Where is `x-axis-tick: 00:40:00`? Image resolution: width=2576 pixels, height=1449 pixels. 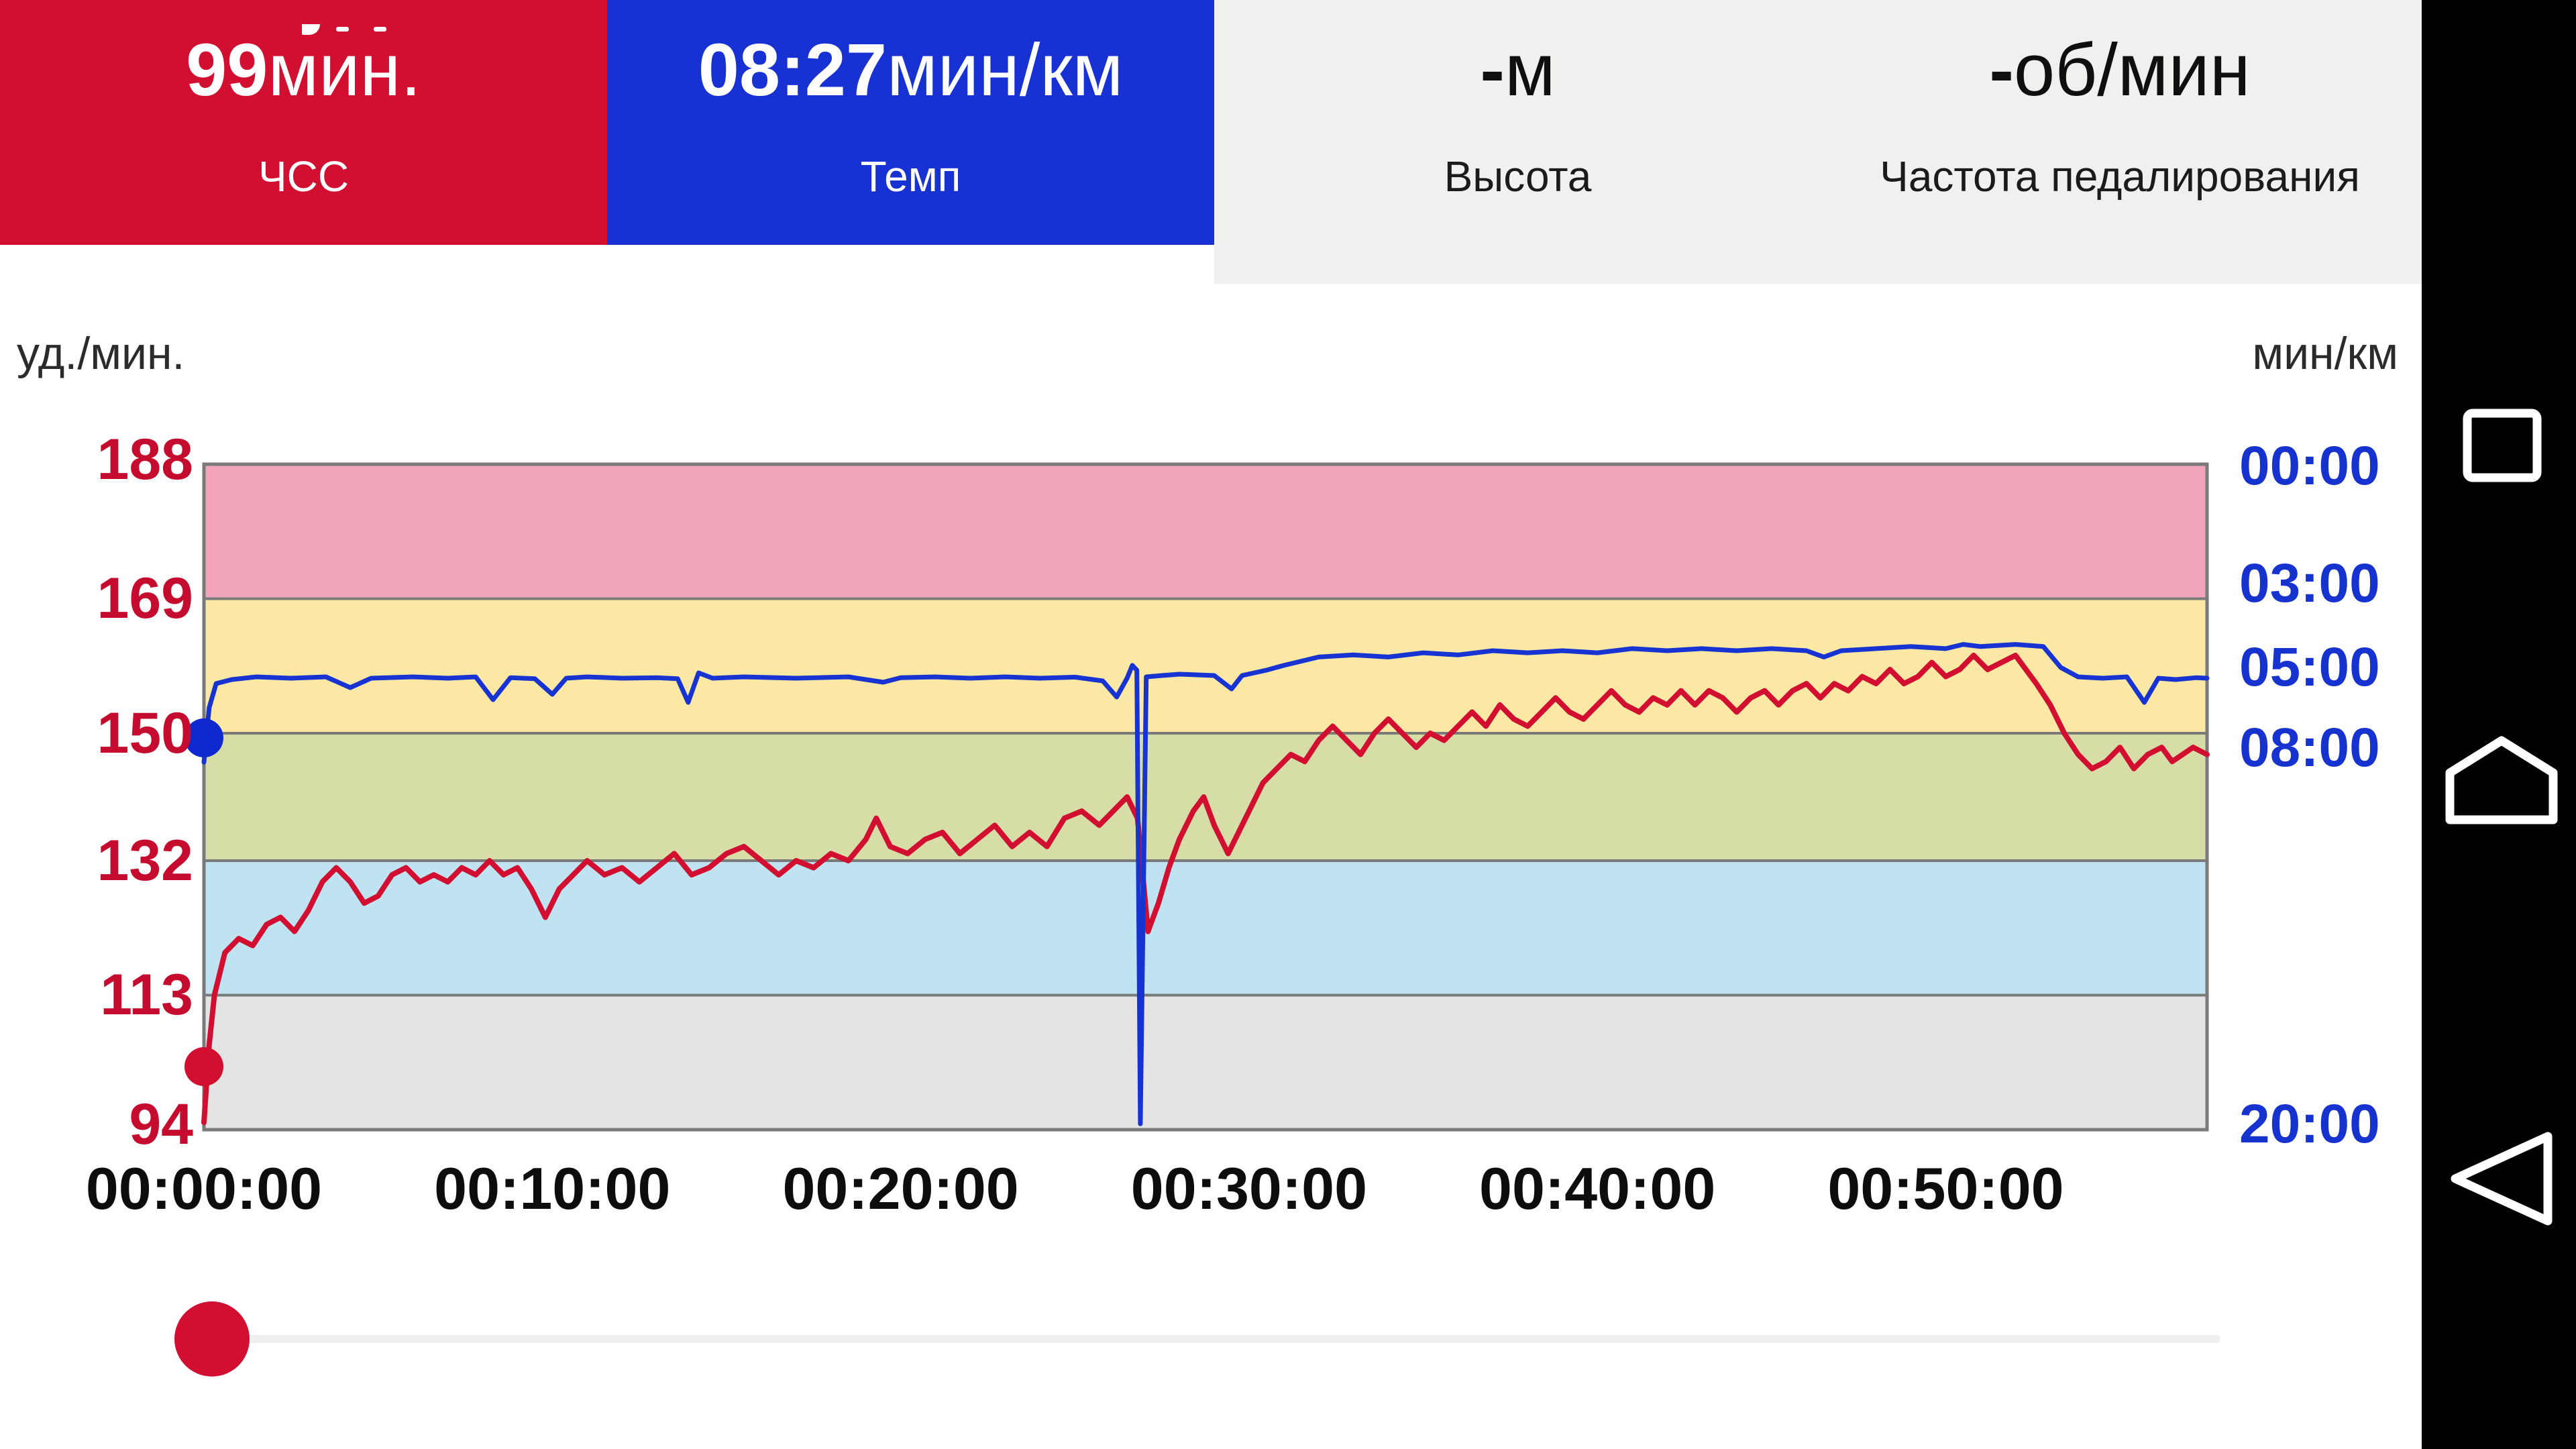 x-axis-tick: 00:40:00 is located at coordinates (1597, 1188).